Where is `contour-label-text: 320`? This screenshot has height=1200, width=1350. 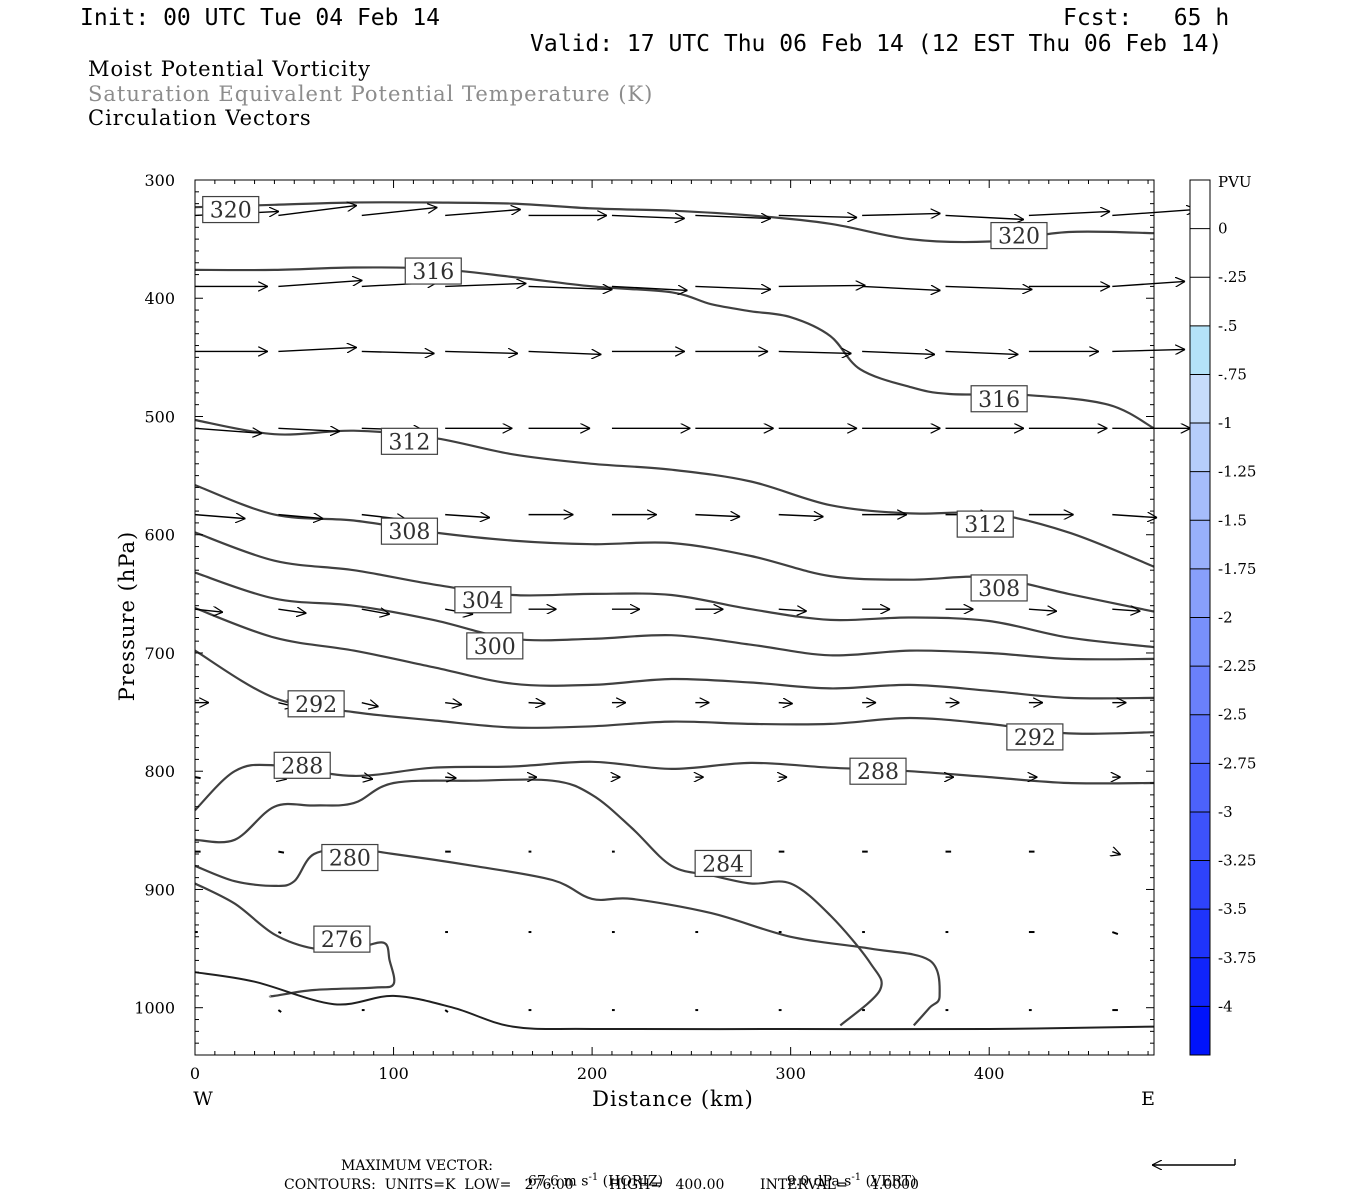
contour-label-text: 320 is located at coordinates (1019, 237).